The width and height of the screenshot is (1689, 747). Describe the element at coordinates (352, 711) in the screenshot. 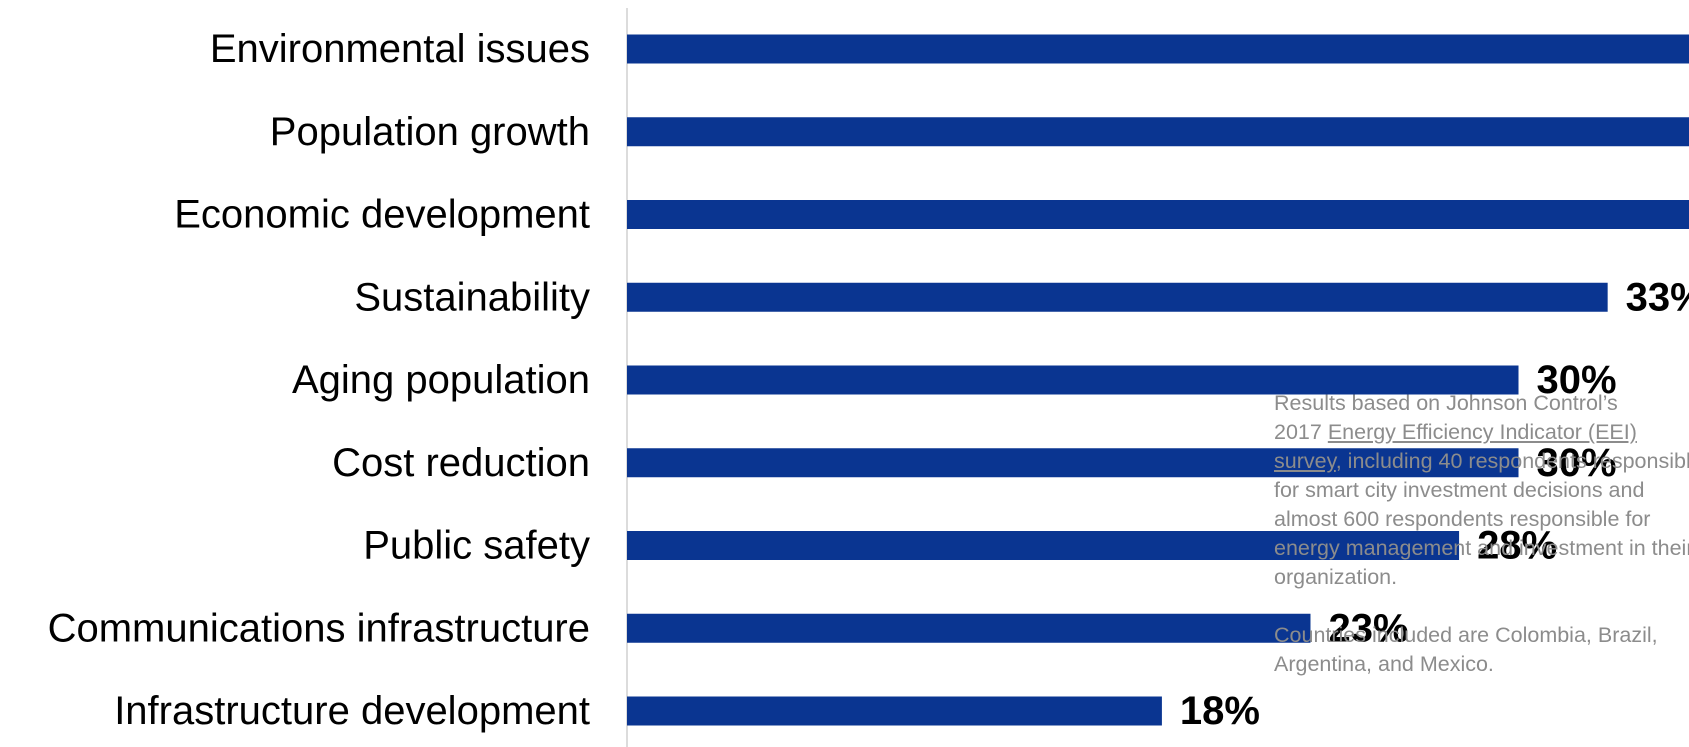

I see `category-label-infrastructure-development: Infrastructure development` at that location.